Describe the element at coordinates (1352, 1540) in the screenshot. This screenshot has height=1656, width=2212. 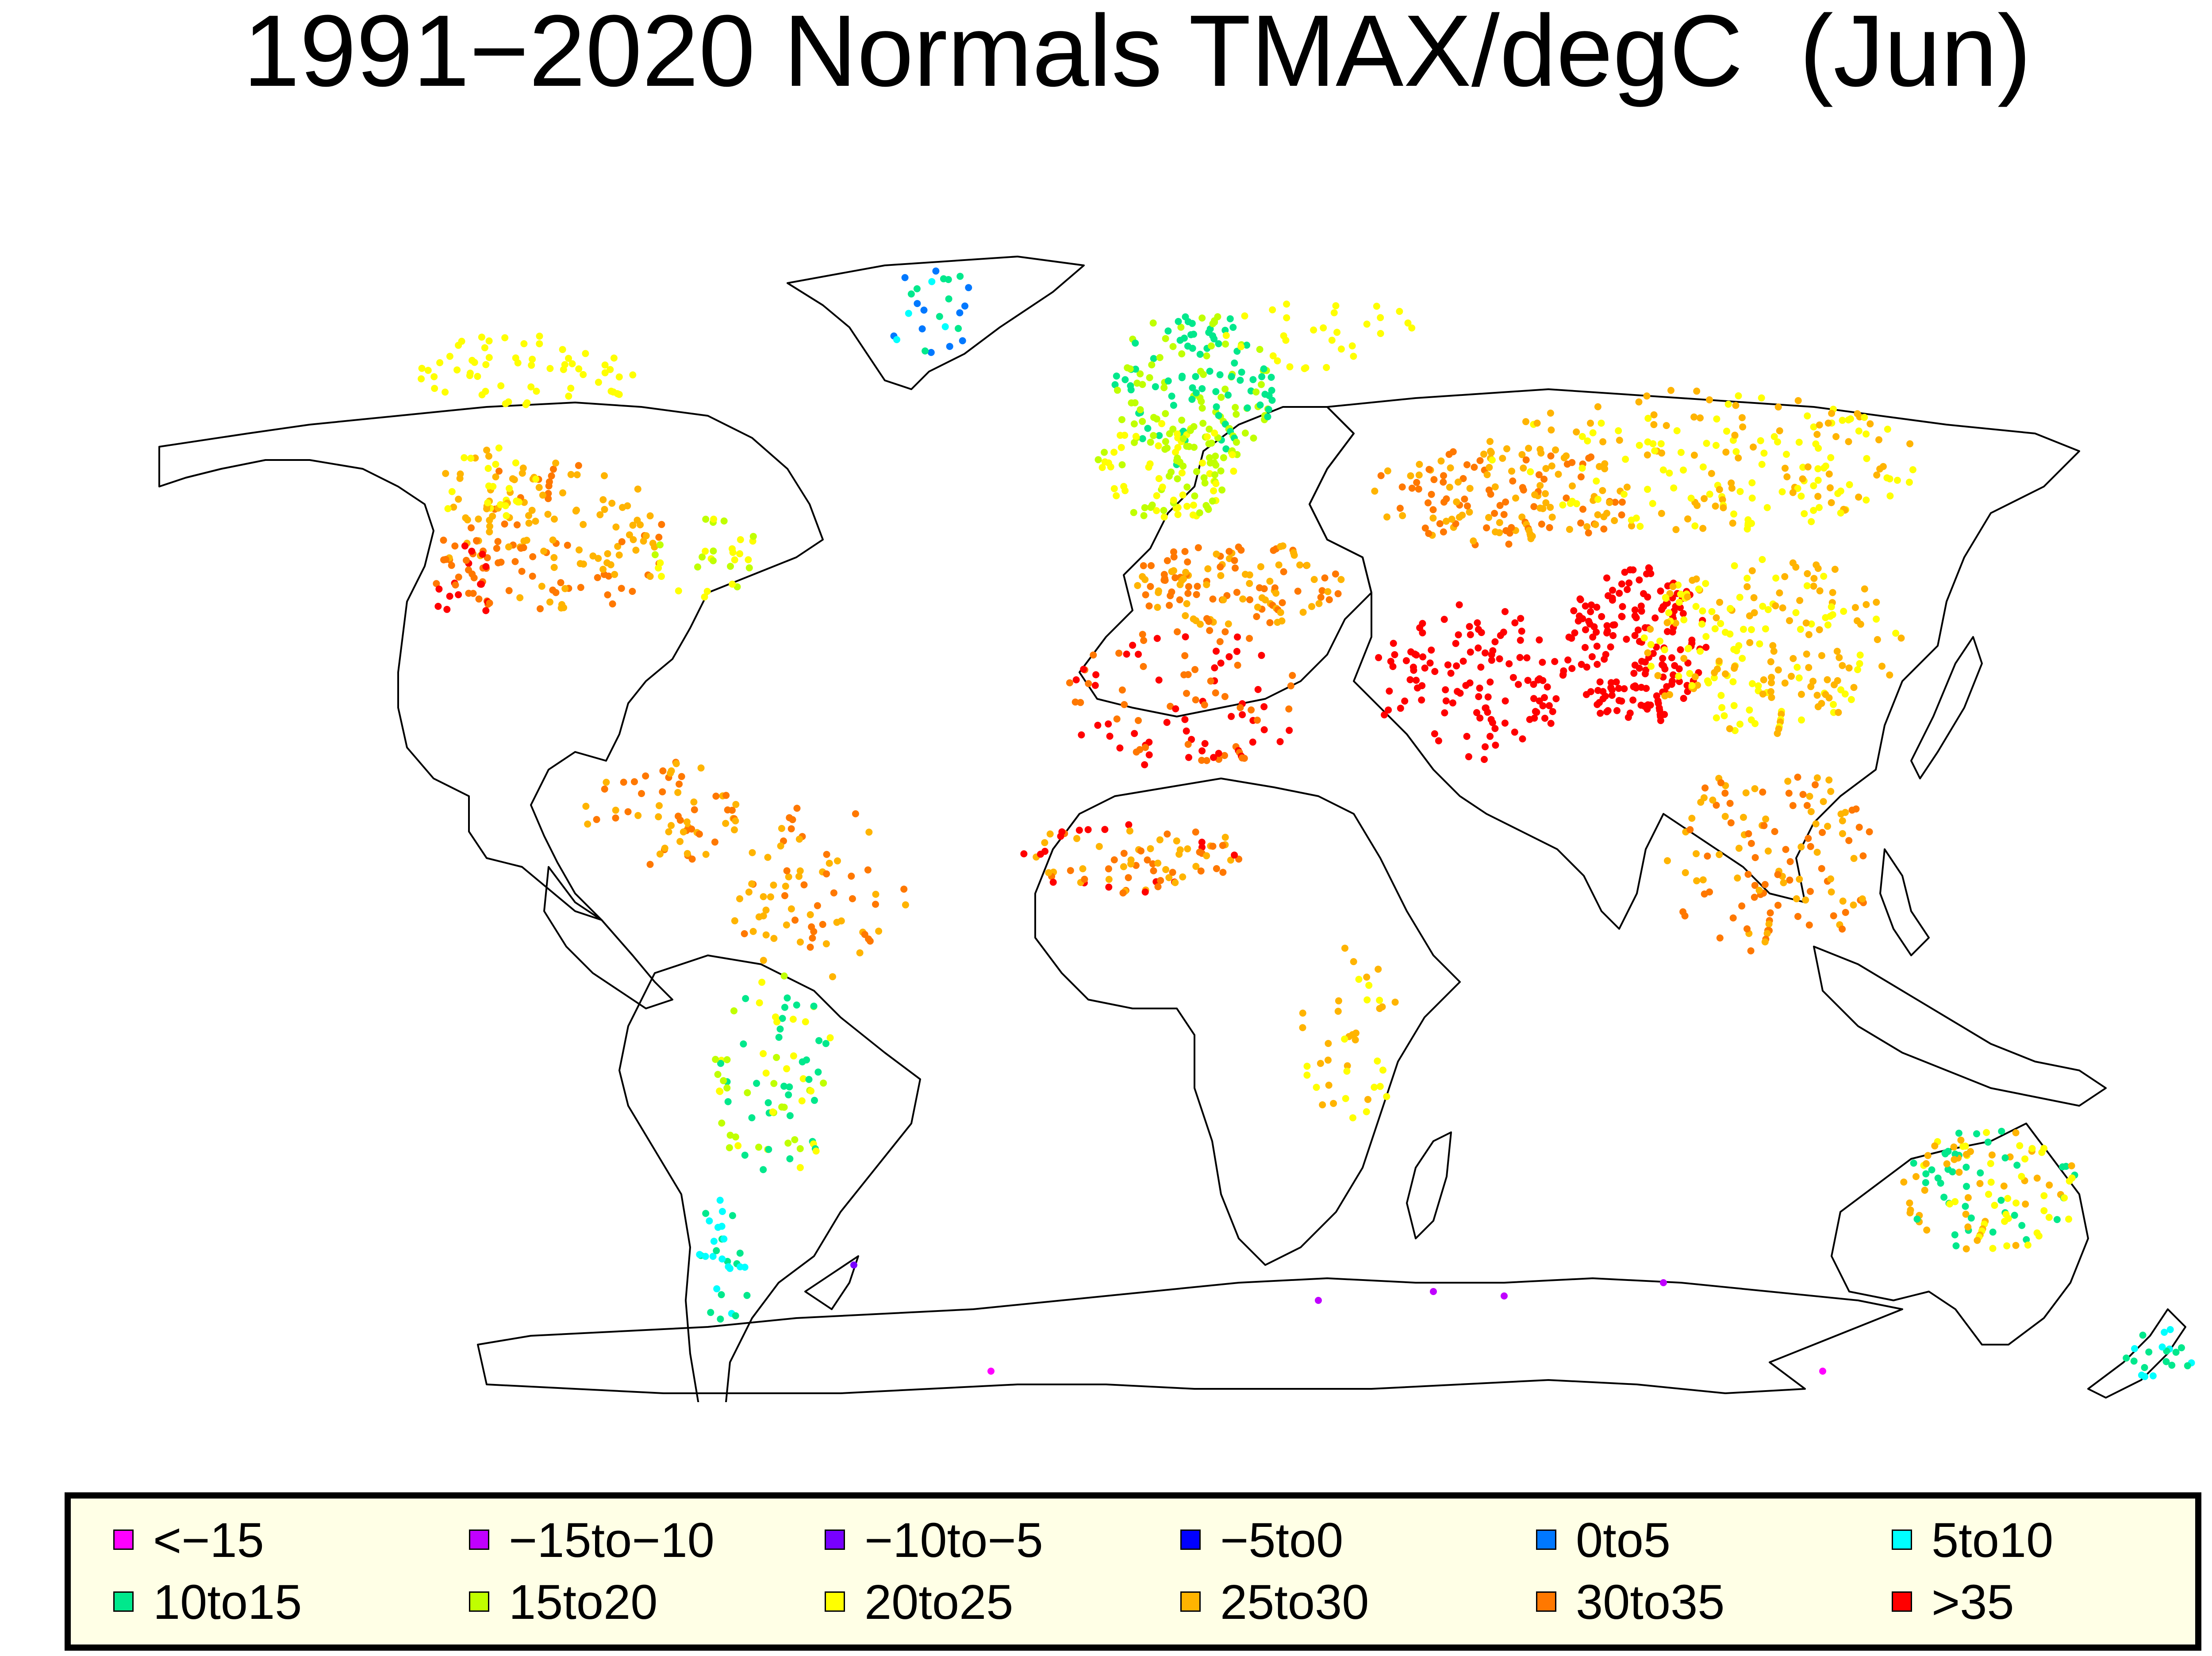
I see `legend-item: −5to0` at that location.